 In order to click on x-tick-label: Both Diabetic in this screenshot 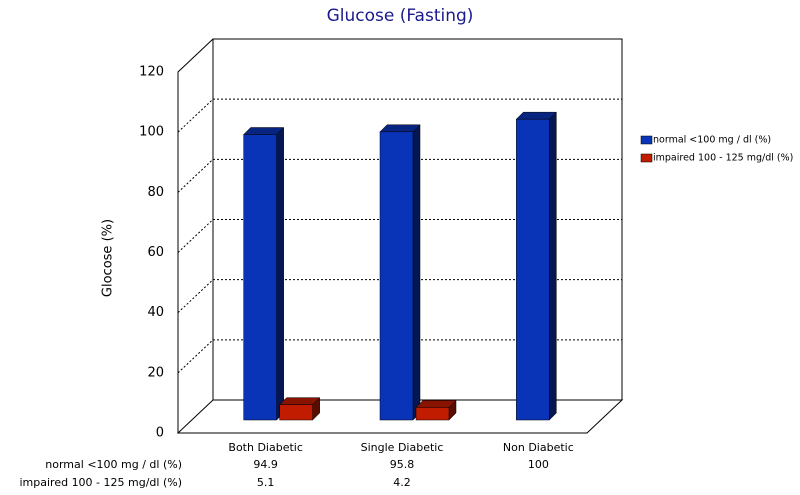, I will do `click(265, 447)`.